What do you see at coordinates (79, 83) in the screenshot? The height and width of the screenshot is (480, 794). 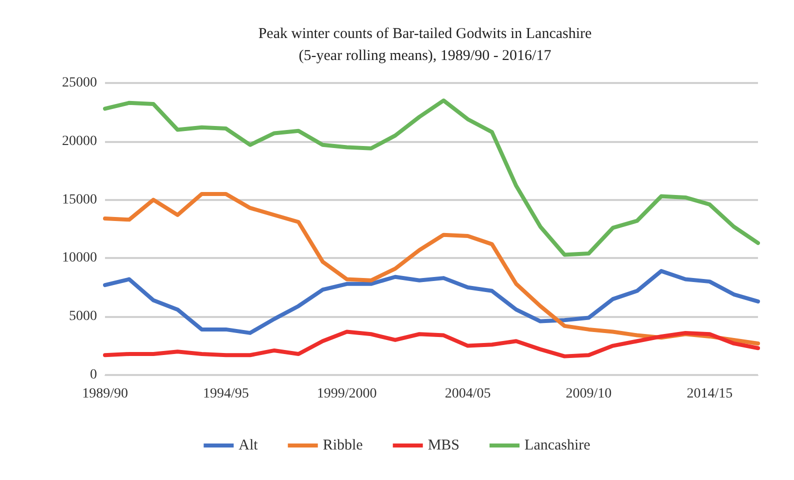 I see `y-tick-label: 25000` at bounding box center [79, 83].